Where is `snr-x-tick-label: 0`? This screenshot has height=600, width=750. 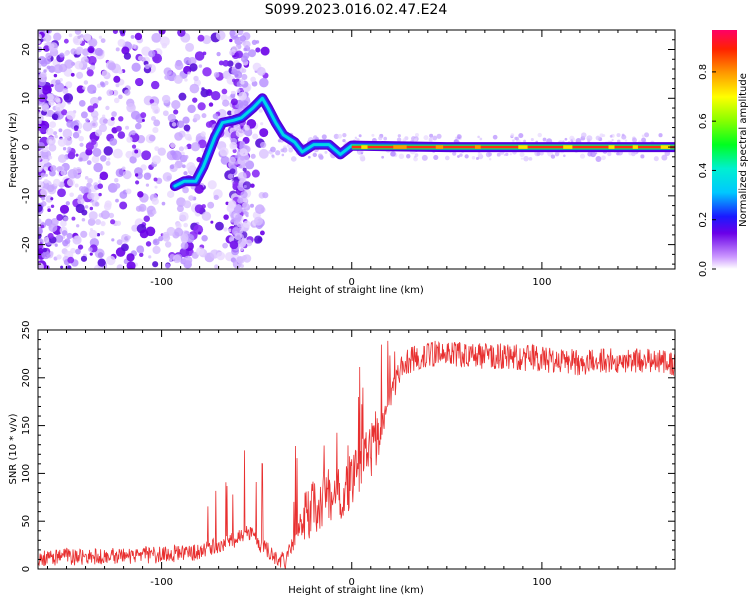
snr-x-tick-label: 0 is located at coordinates (352, 582).